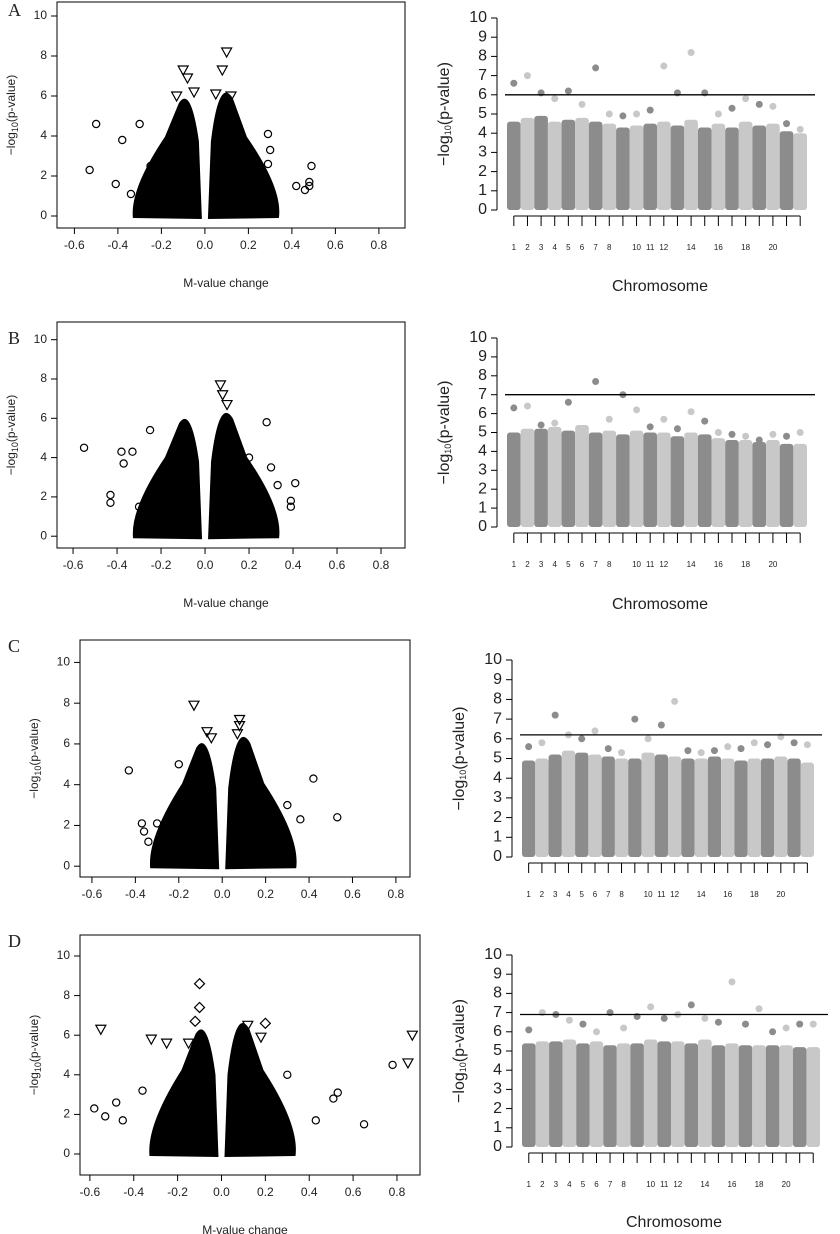  Describe the element at coordinates (292, 245) in the screenshot. I see `x-tick-label: 0.4` at that location.